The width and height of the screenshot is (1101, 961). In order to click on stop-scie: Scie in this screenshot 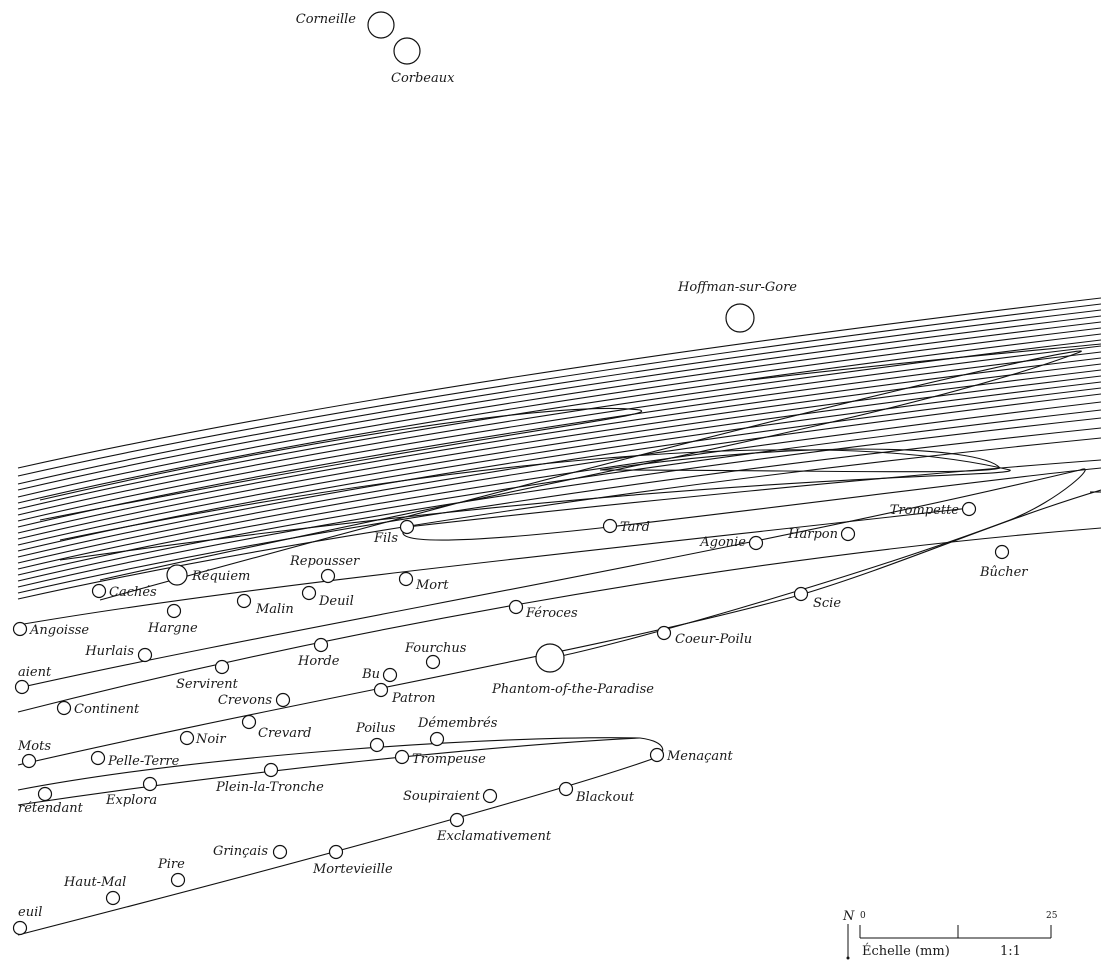, I will do `click(817, 599)`.